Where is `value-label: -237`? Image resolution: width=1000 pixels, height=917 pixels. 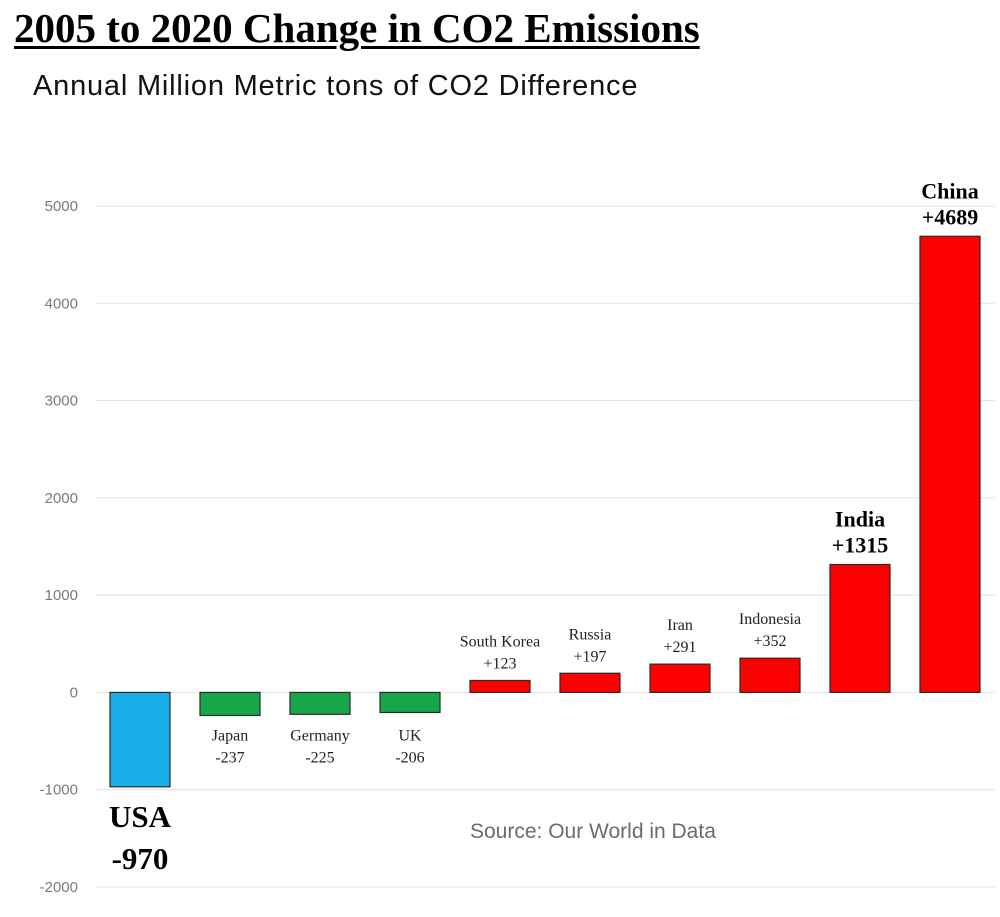 value-label: -237 is located at coordinates (229, 757).